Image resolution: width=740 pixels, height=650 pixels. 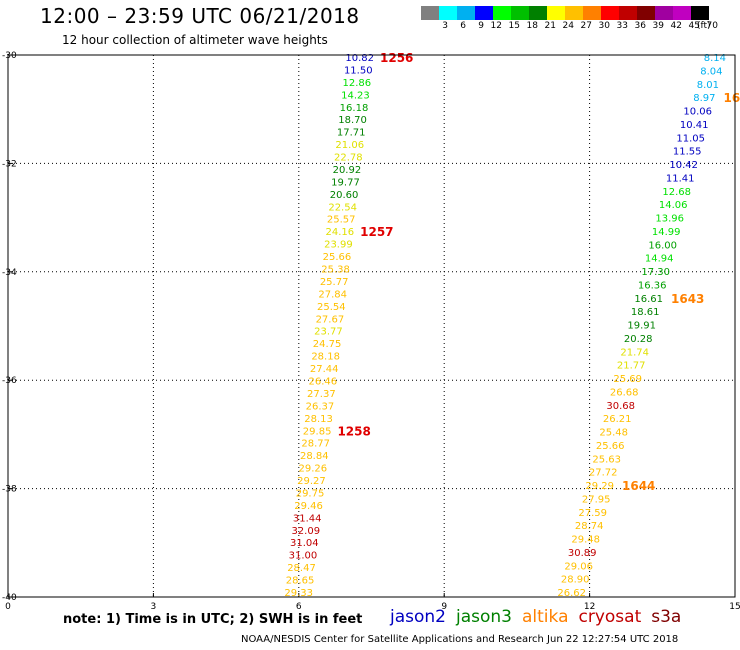 I want to click on wave-height-value: 18.61, so click(x=645, y=312).